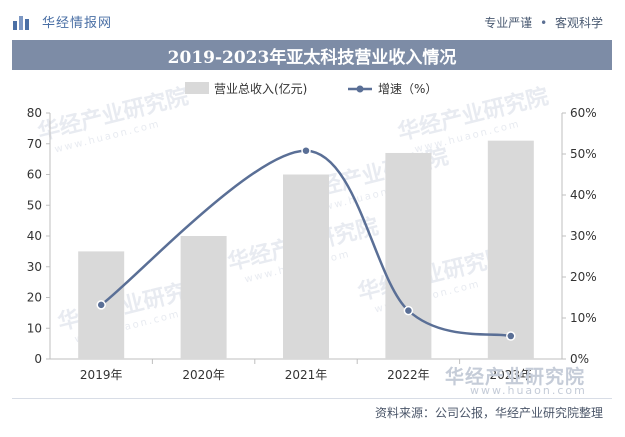  What do you see at coordinates (312, 398) in the screenshot?
I see `footer-divider` at bounding box center [312, 398].